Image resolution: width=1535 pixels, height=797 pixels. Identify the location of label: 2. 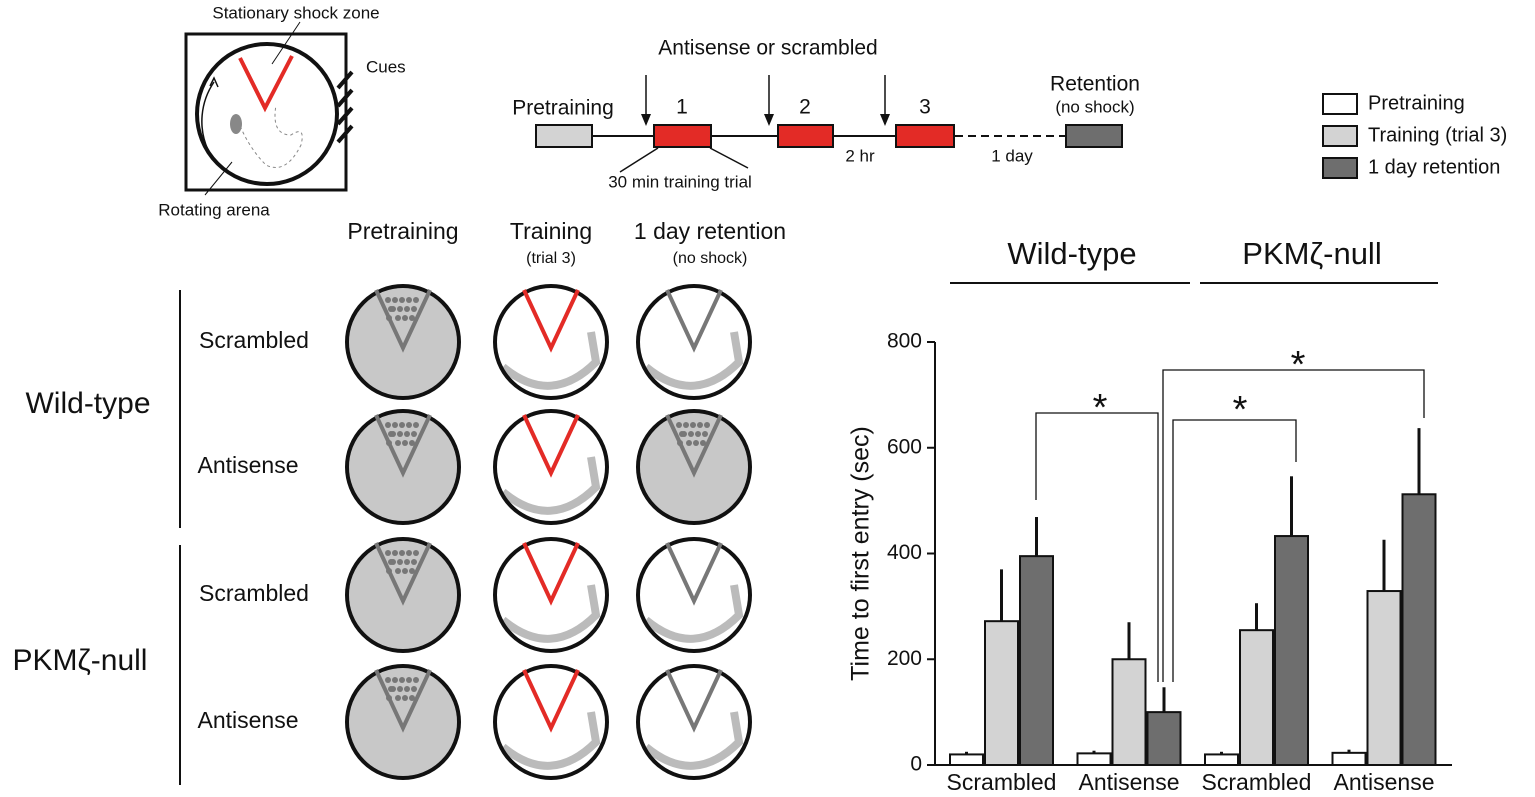
(805, 107).